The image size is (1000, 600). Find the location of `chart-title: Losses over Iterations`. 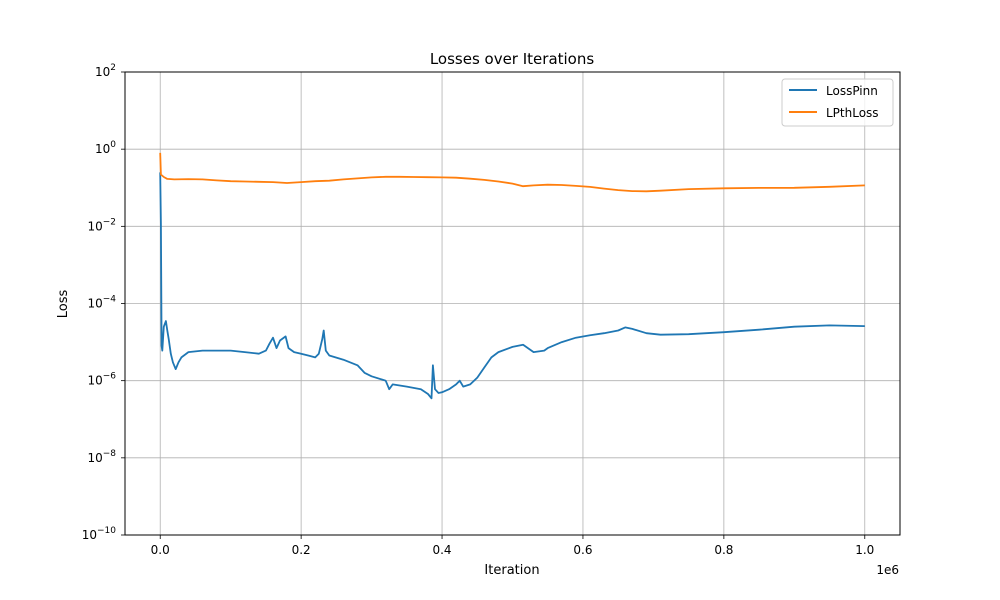

chart-title: Losses over Iterations is located at coordinates (512, 59).